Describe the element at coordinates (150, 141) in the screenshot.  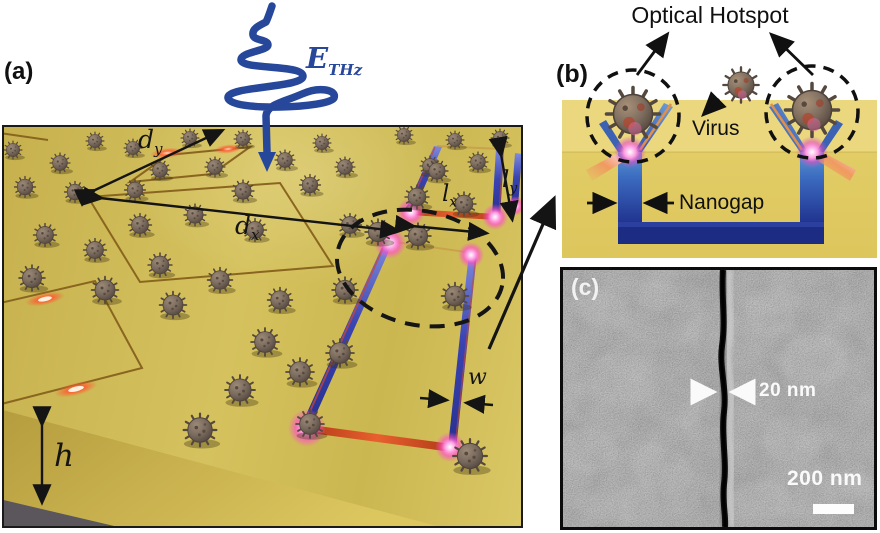
I see `dim-label-dy: dy` at that location.